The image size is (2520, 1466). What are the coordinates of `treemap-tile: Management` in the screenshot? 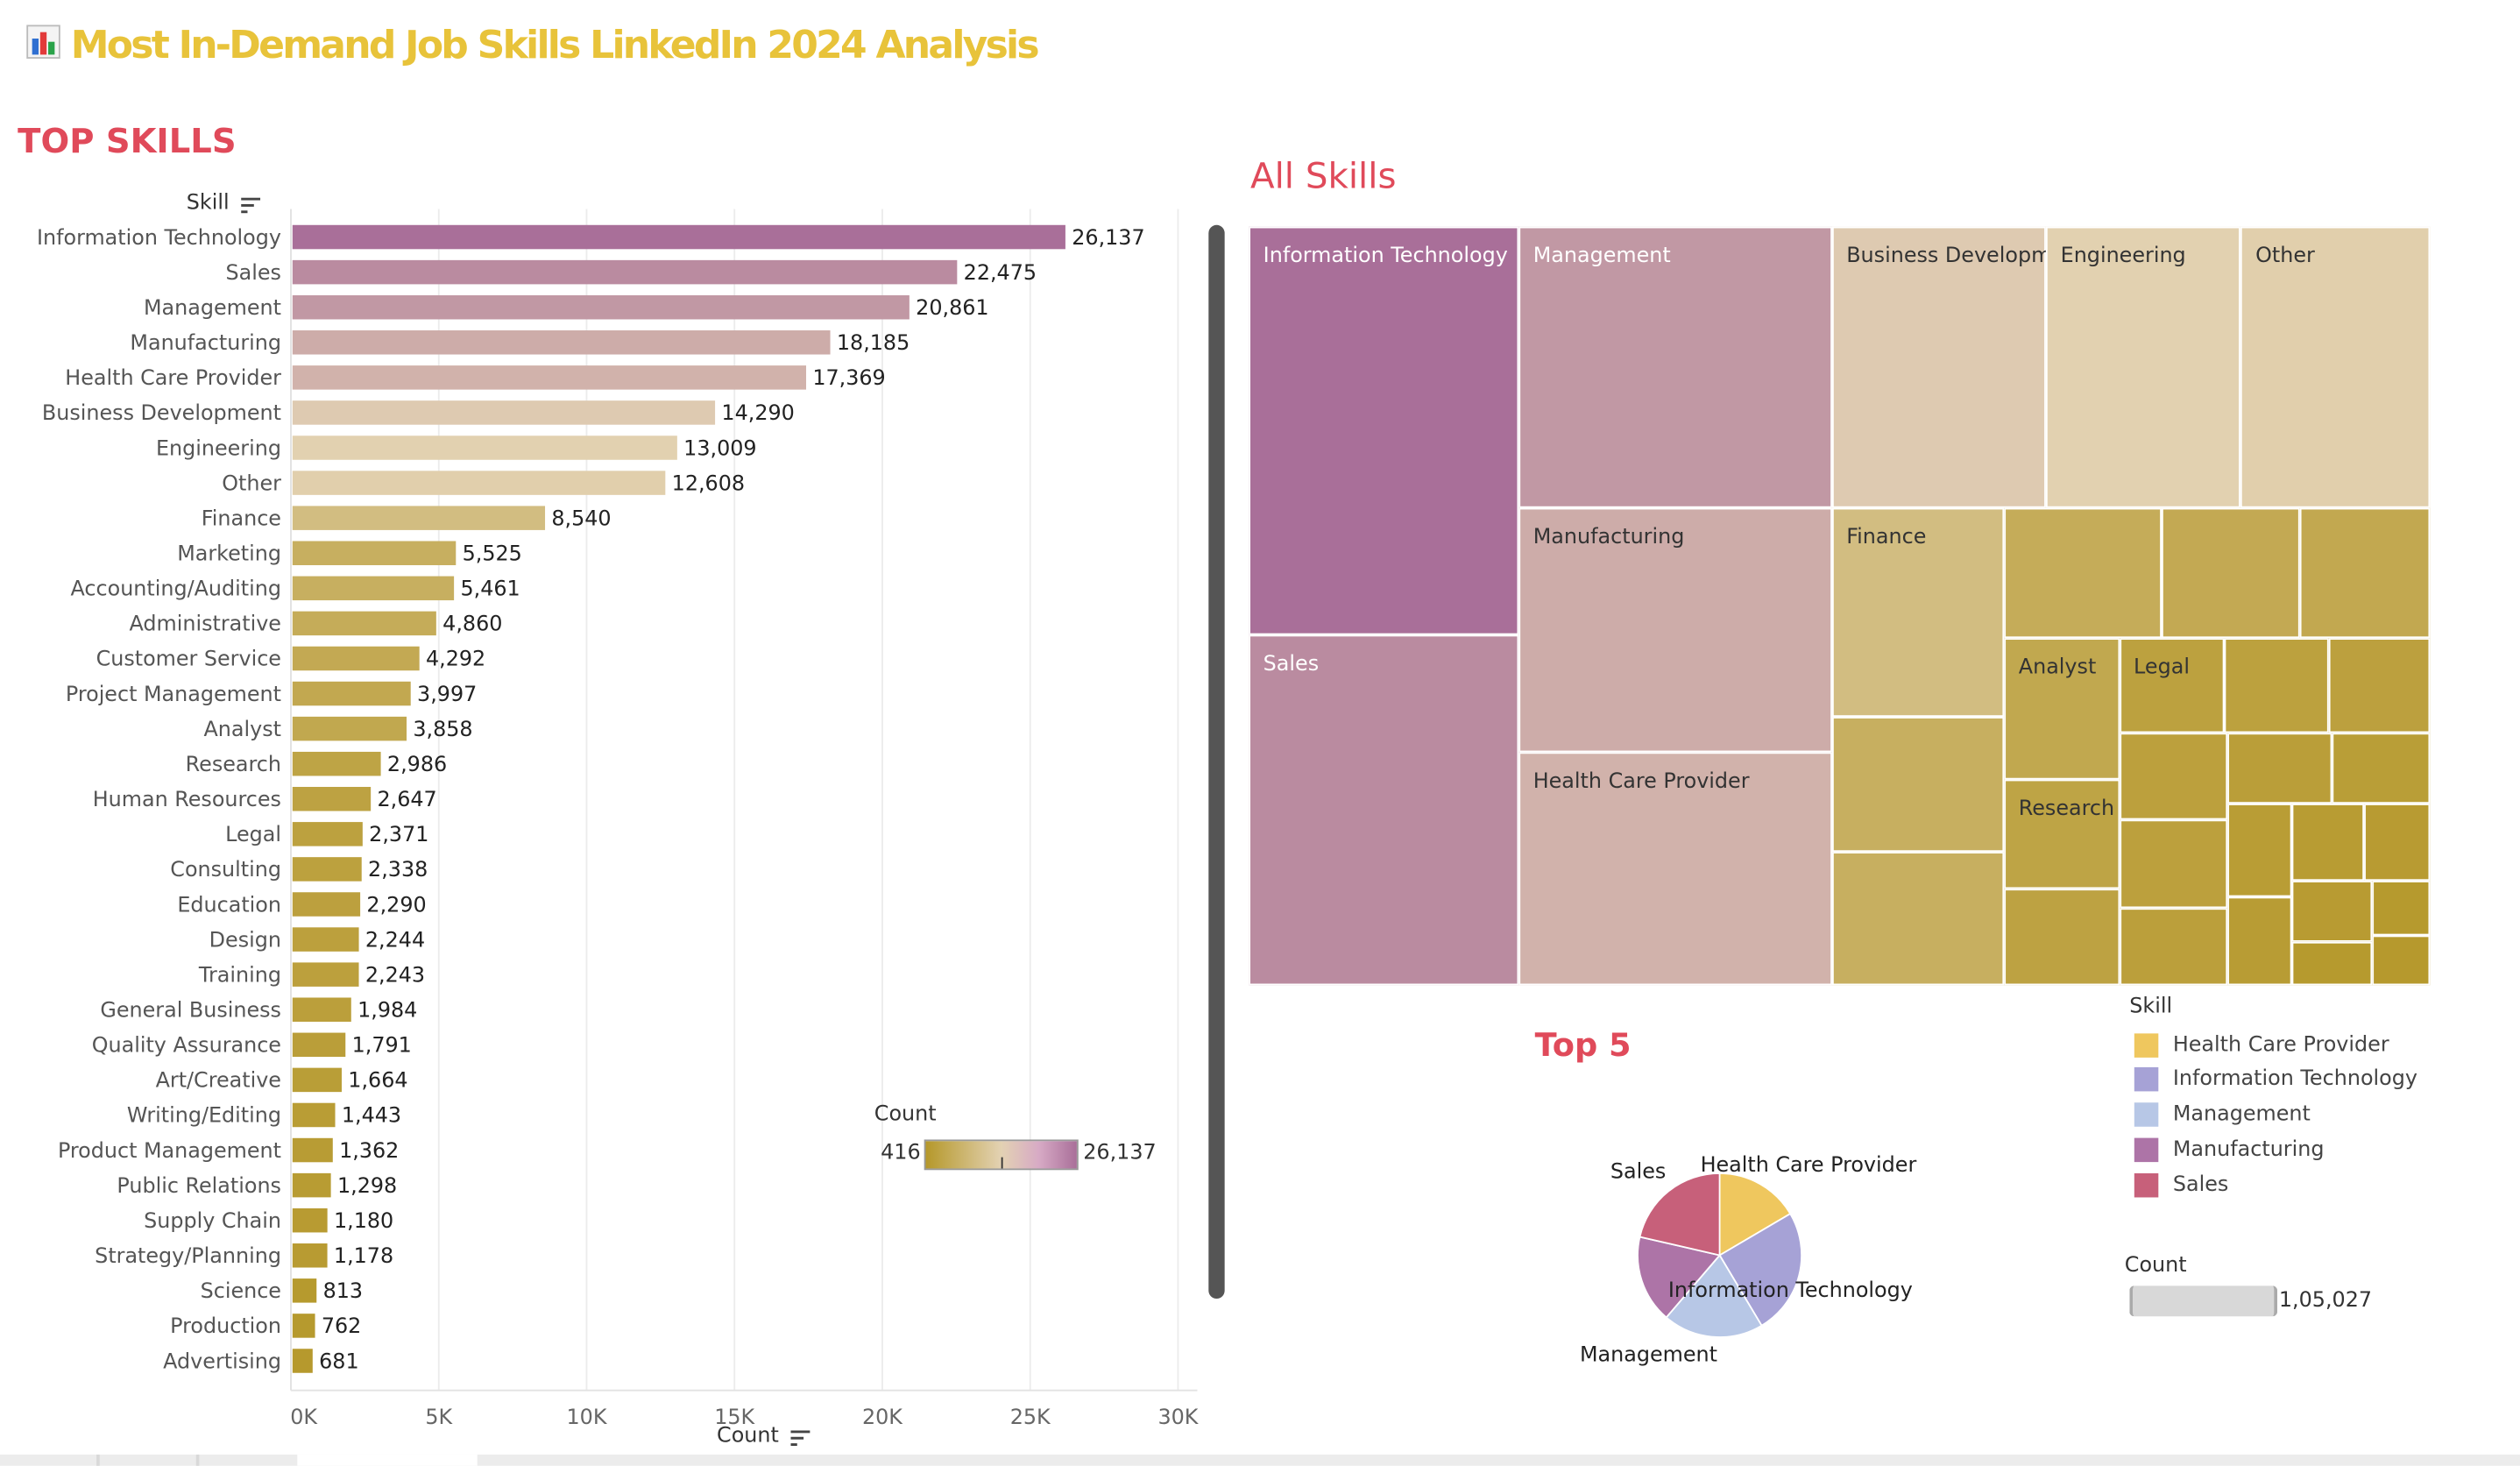 It's located at (1675, 366).